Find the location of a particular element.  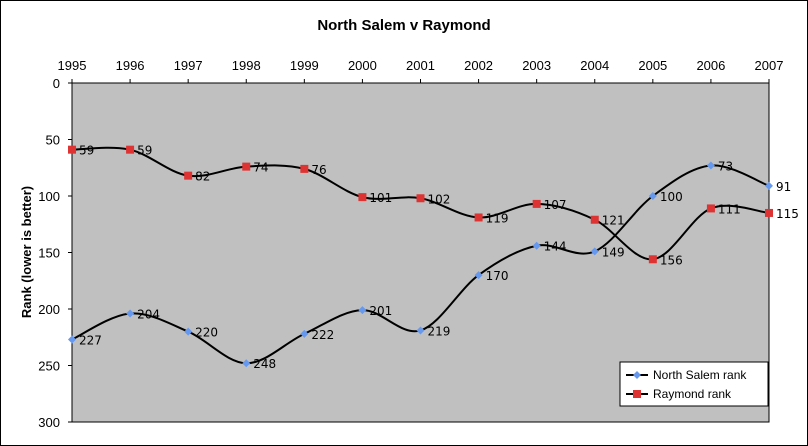

x-tick-label: 1995 is located at coordinates (72, 65).